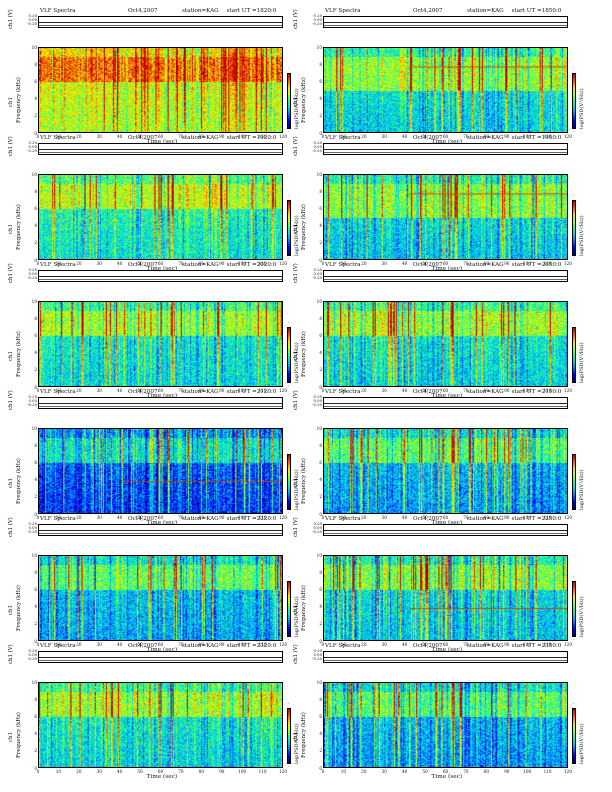  What do you see at coordinates (514, 265) in the screenshot?
I see `panel-station-start: station=KAG start UT =2050:0` at bounding box center [514, 265].